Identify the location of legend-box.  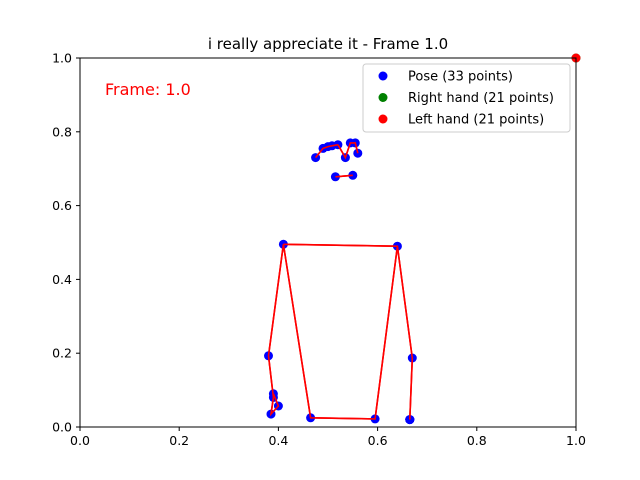
(466, 98).